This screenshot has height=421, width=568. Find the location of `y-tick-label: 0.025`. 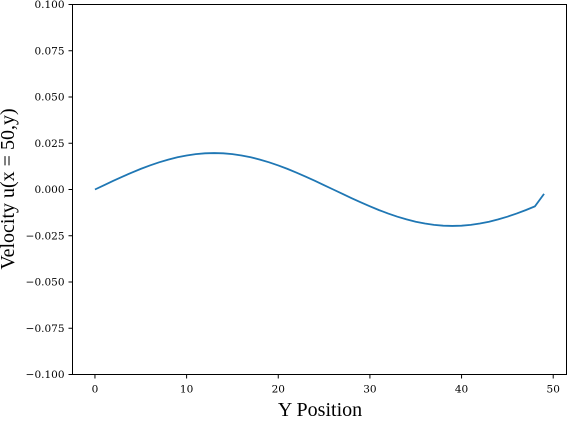

y-tick-label: 0.025 is located at coordinates (49, 144).